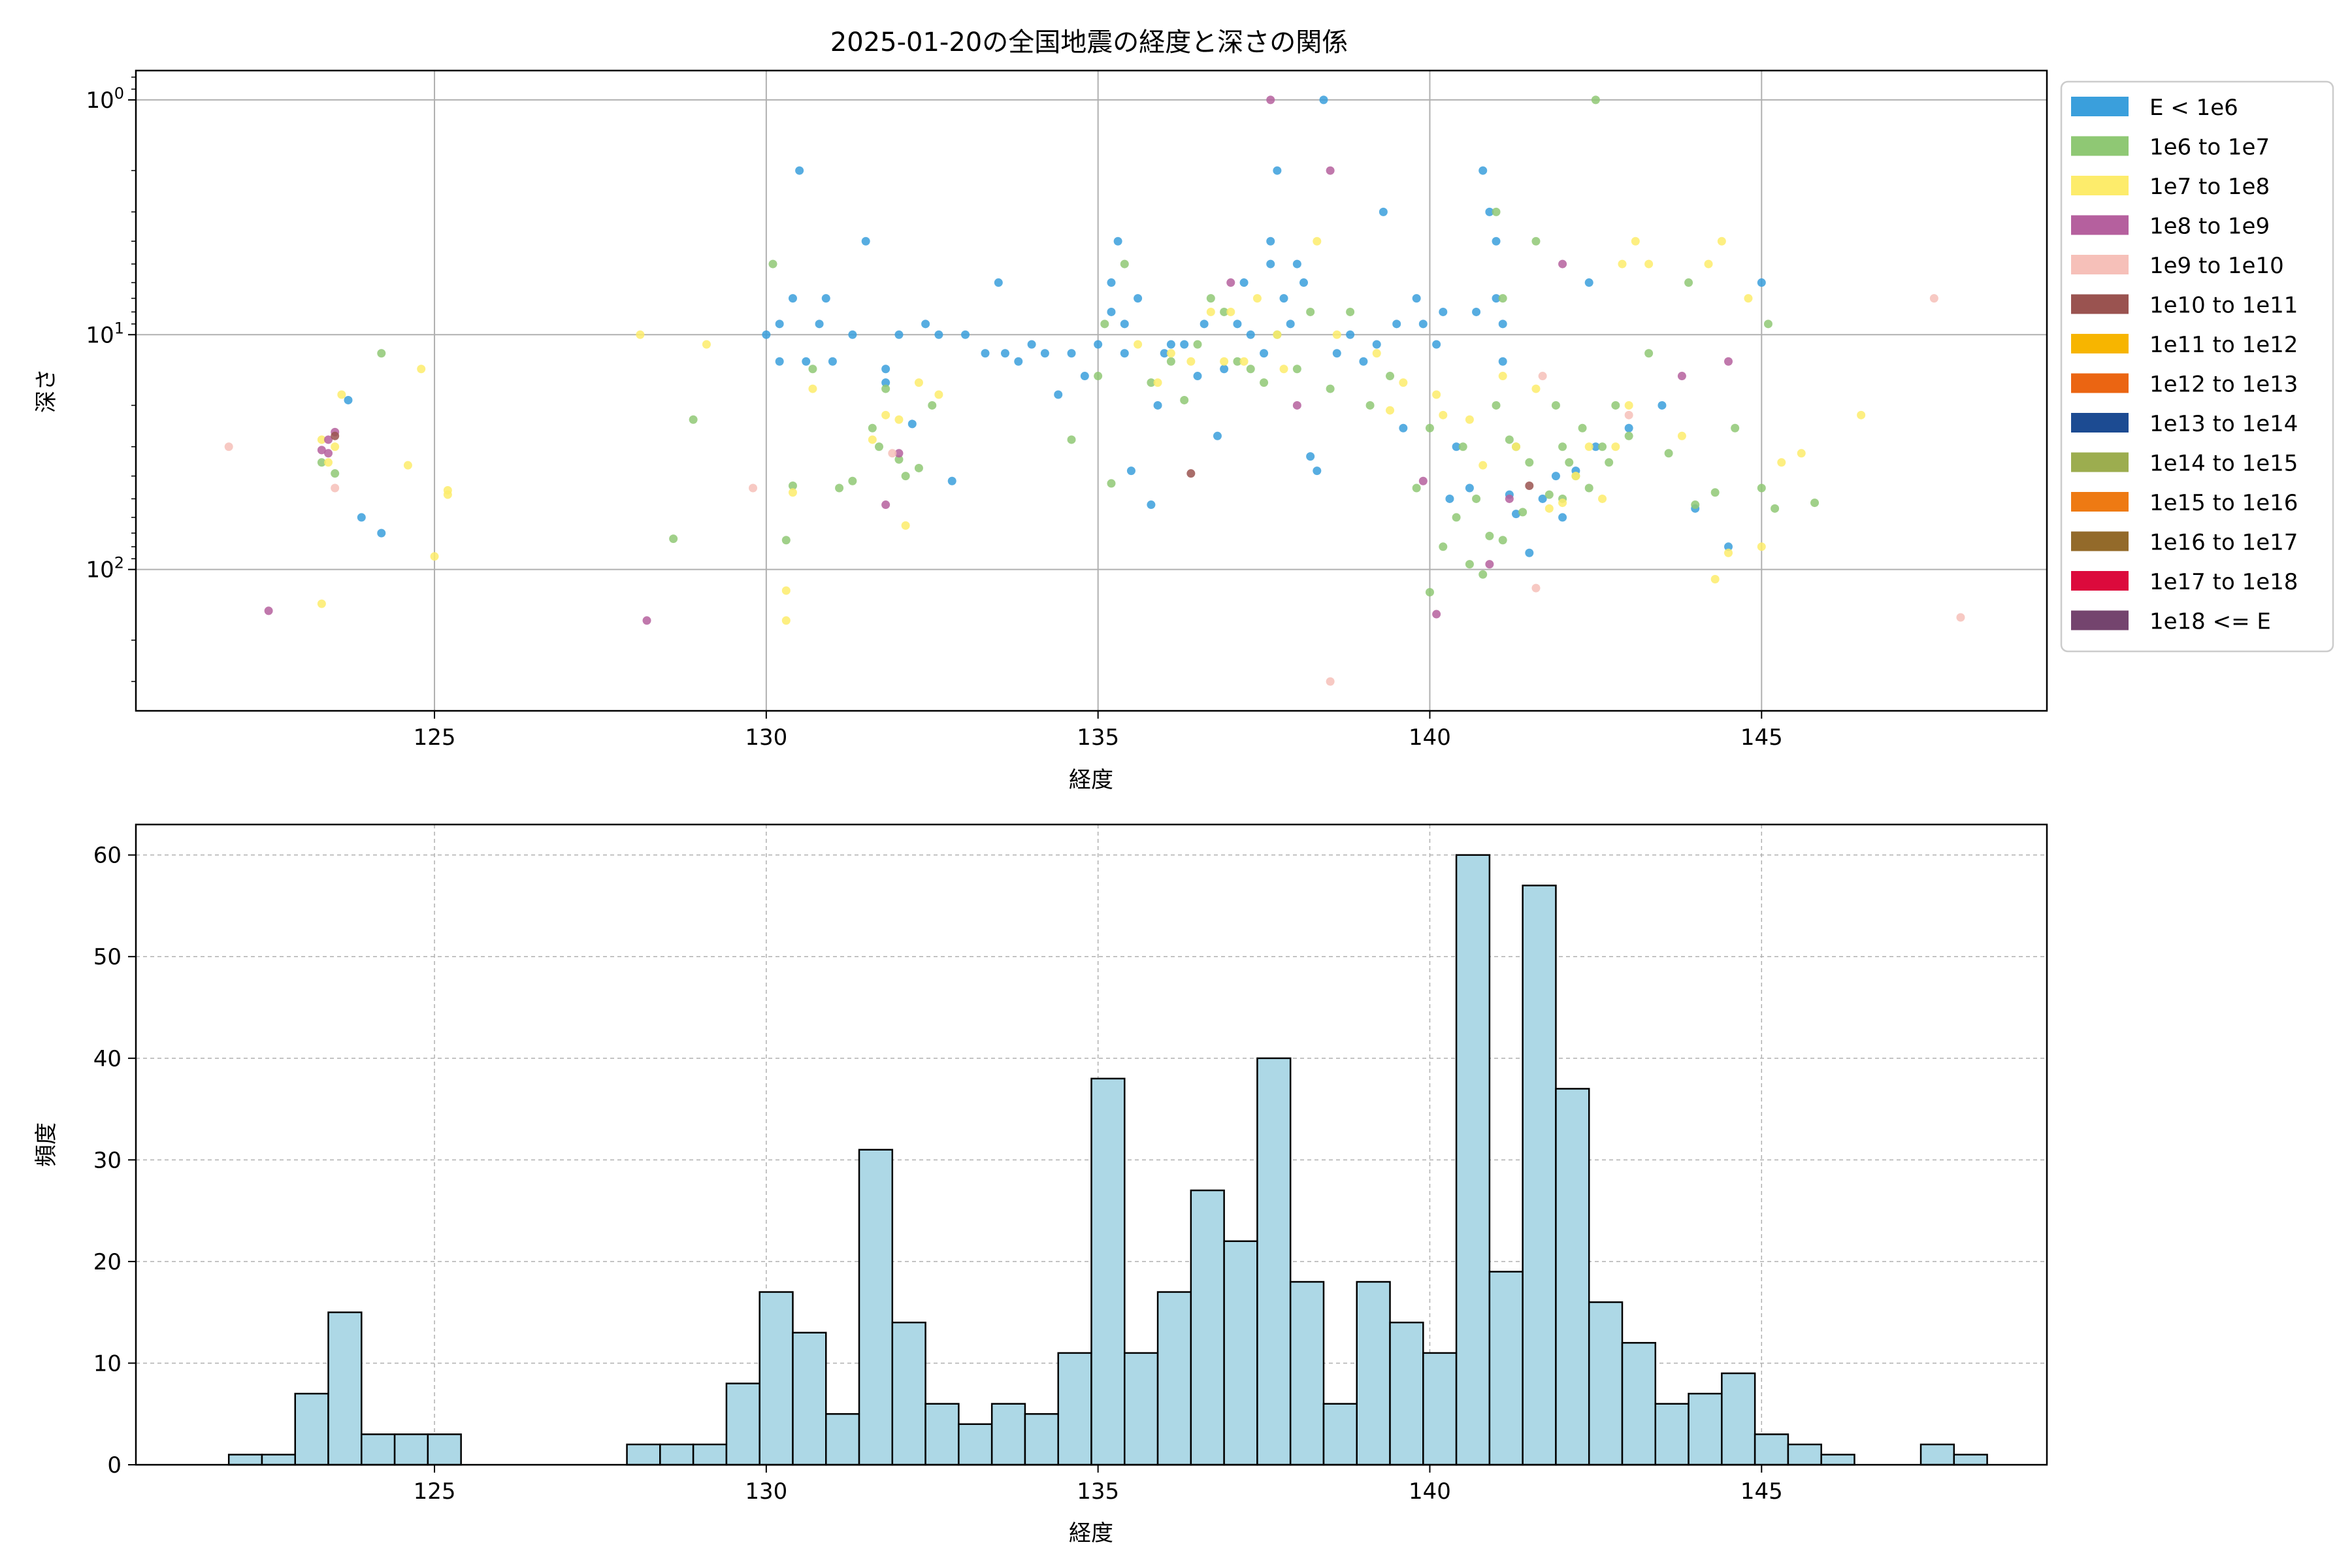 This screenshot has height=1568, width=2352. I want to click on histogram-y-axis-label: 頻度, so click(46, 1144).